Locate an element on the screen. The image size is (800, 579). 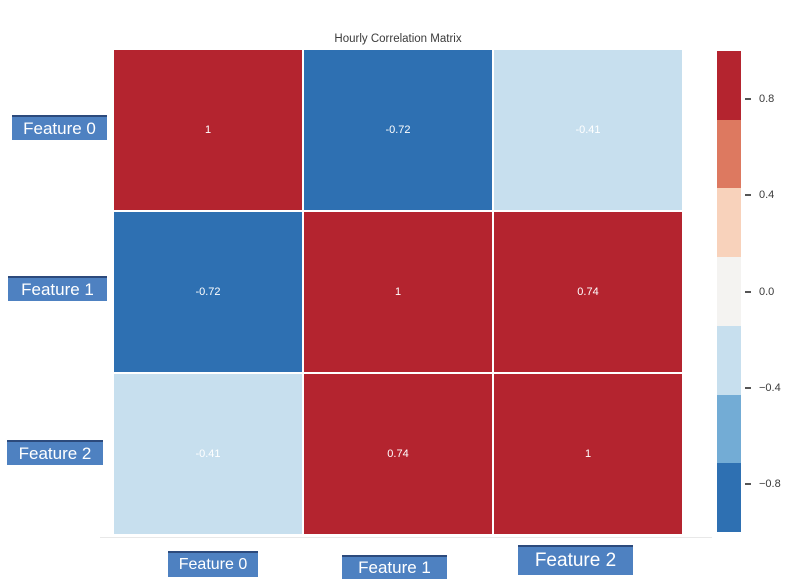
colorbar-tick-label: −0.8 is located at coordinates (770, 483).